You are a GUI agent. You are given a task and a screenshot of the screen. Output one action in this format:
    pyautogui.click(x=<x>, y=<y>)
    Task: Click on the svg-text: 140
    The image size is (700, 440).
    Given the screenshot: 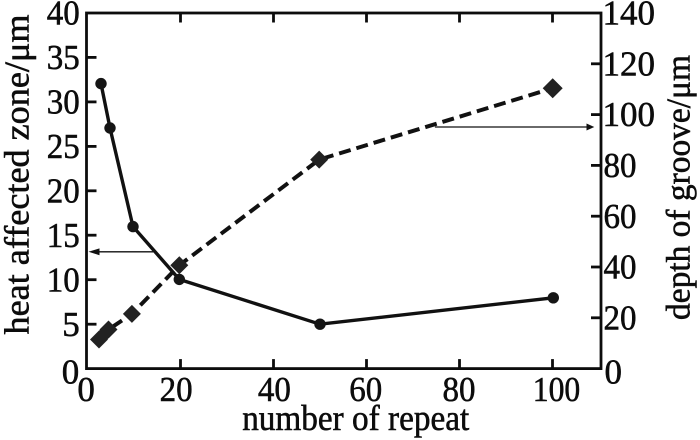 What is the action you would take?
    pyautogui.click(x=629, y=16)
    